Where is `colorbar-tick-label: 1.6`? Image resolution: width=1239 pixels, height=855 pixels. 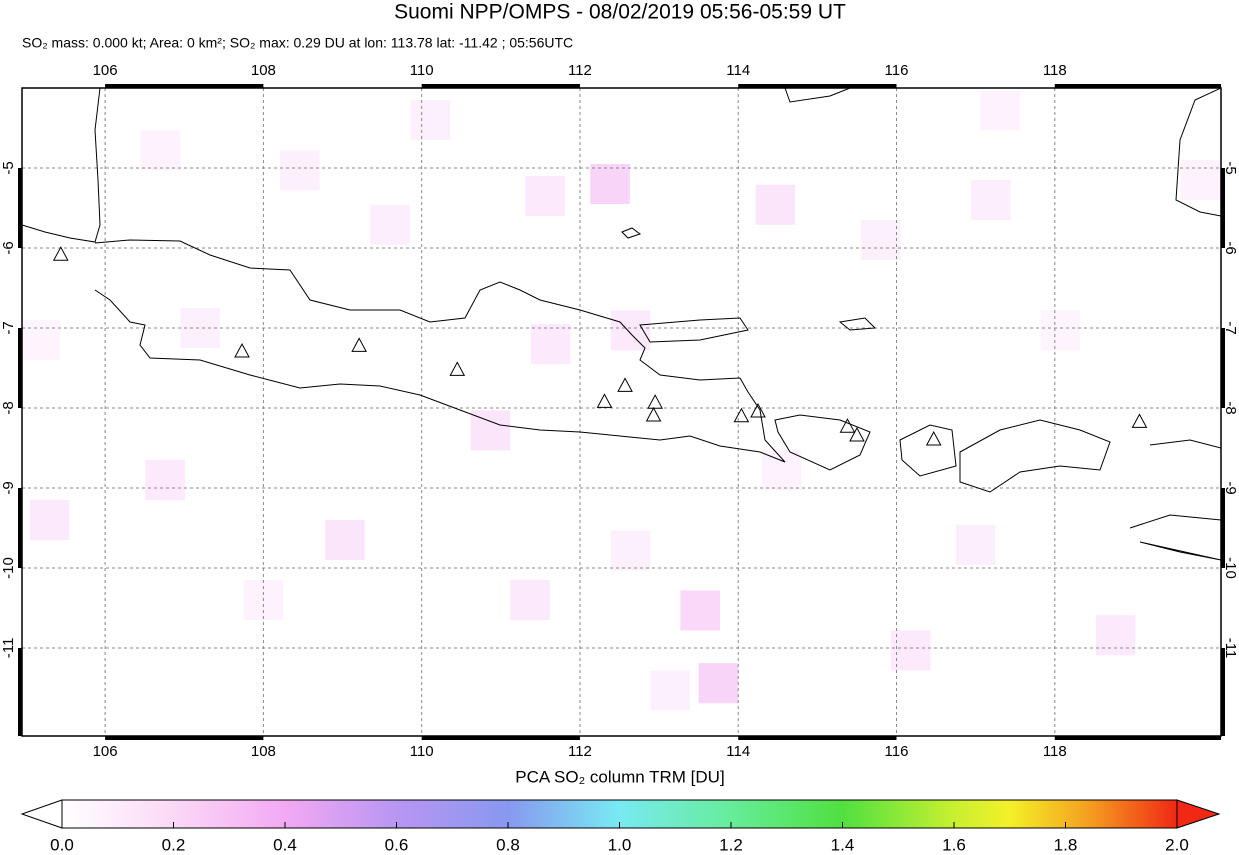
colorbar-tick-label: 1.6 is located at coordinates (954, 844).